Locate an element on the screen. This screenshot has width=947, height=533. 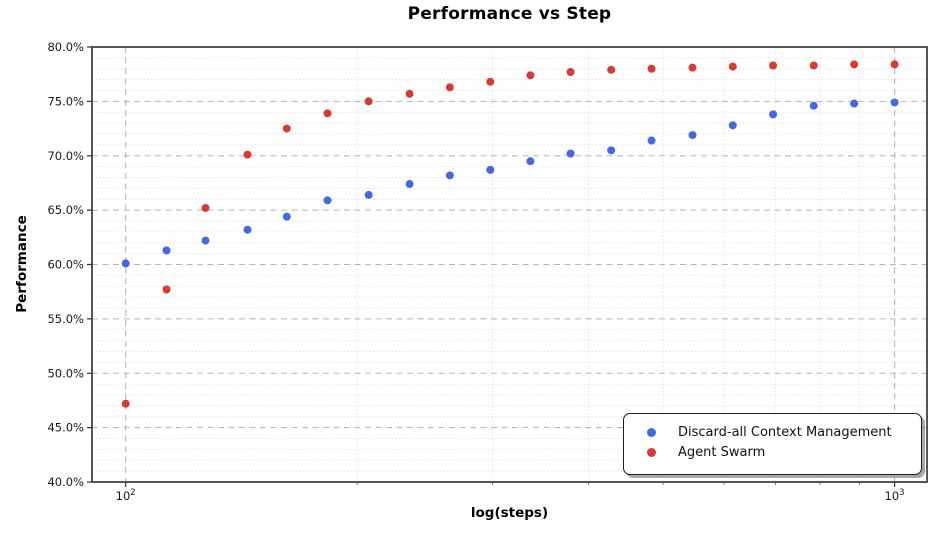
legend-label: Agent Swarm is located at coordinates (722, 453).